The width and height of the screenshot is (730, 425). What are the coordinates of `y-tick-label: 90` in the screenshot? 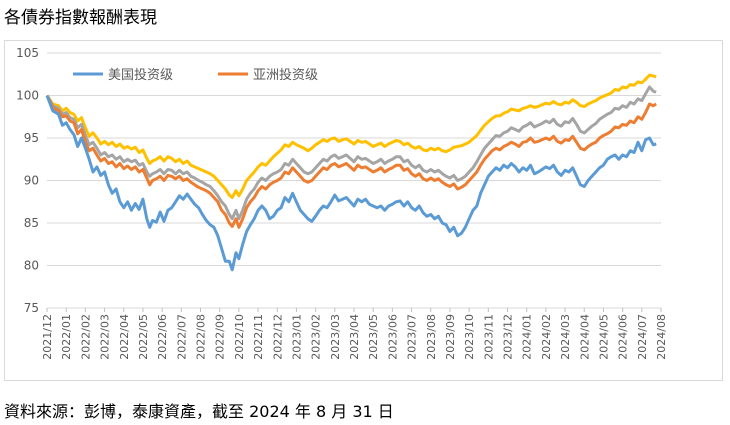 It's located at (31, 181).